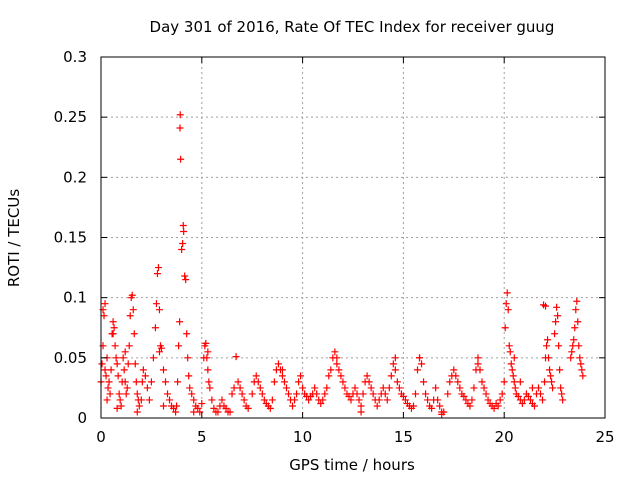 Image resolution: width=640 pixels, height=480 pixels. Describe the element at coordinates (403, 437) in the screenshot. I see `x-tick-label: 15` at that location.